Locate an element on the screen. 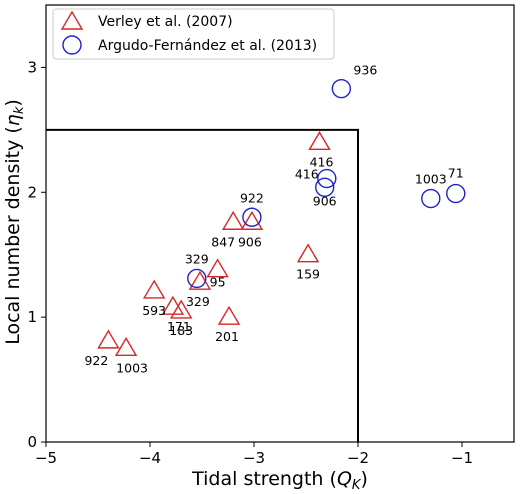 This screenshot has width=520, height=494. y-axis-title: Local number density (ηk) is located at coordinates (14, 222).